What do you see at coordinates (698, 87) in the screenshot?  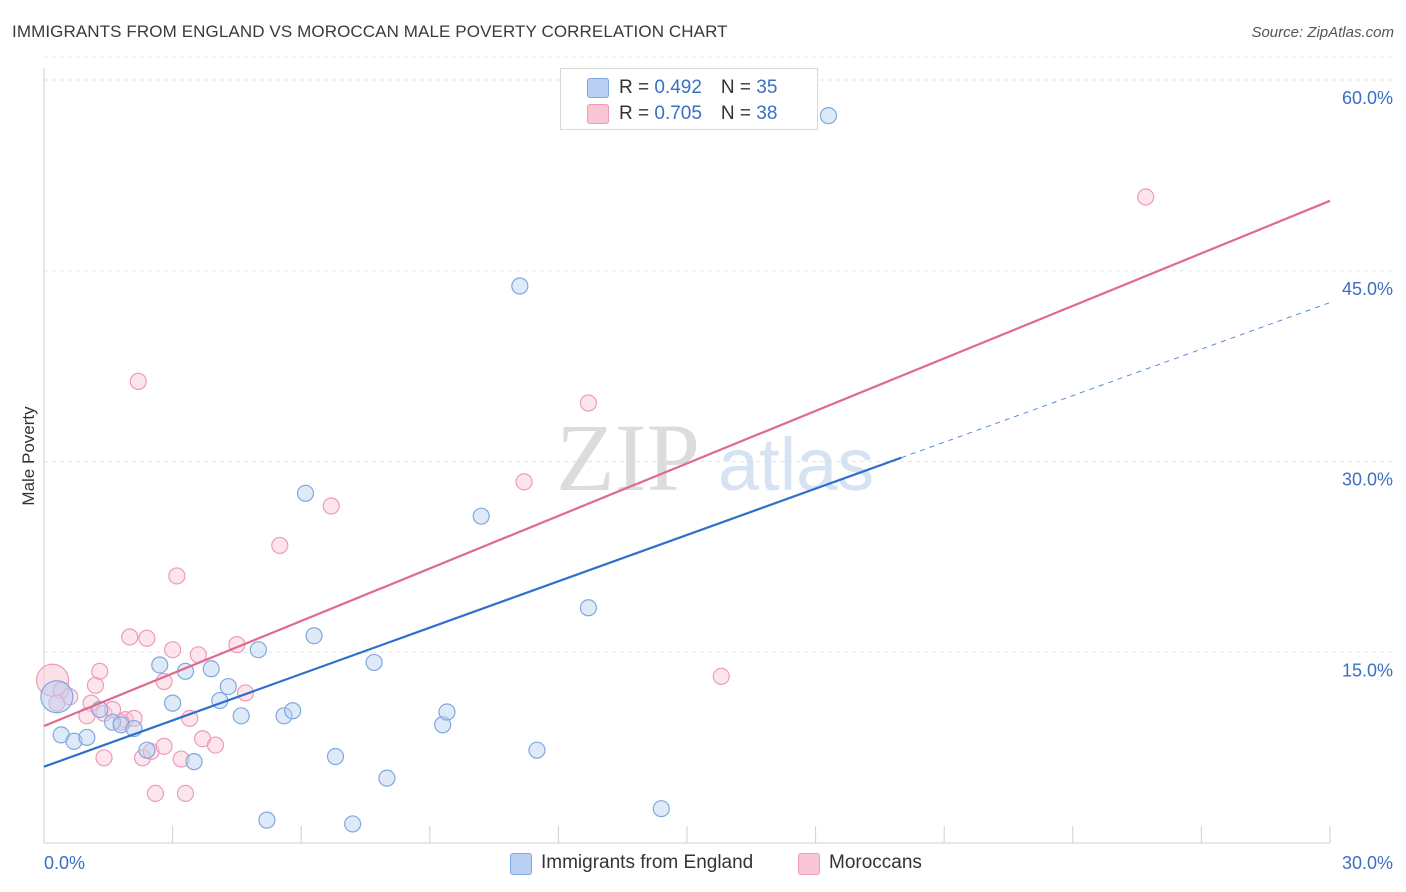 I see `legend-text-england: R = 0.492 N = 35` at bounding box center [698, 87].